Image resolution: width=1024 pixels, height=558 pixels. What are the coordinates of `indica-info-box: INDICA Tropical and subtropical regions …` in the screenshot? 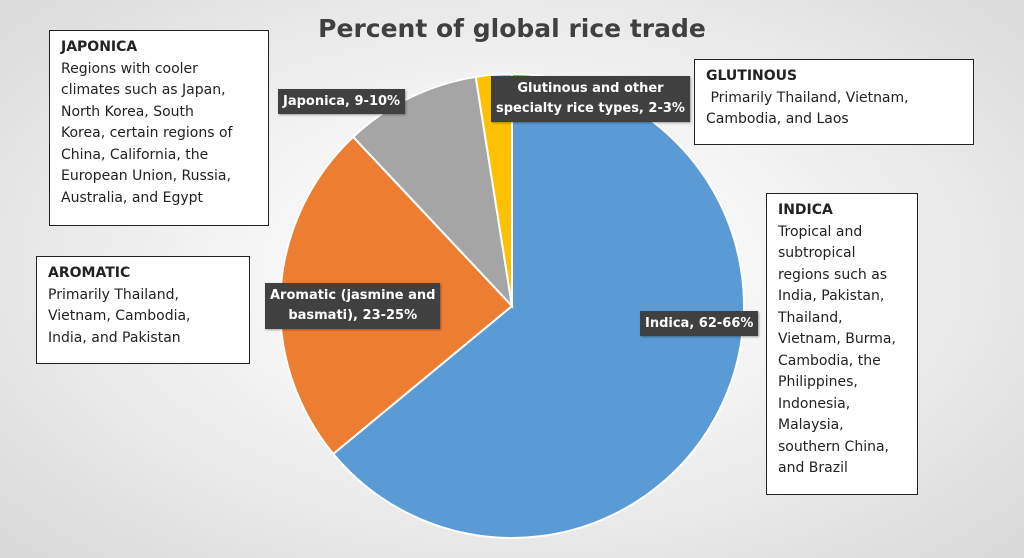 It's located at (842, 344).